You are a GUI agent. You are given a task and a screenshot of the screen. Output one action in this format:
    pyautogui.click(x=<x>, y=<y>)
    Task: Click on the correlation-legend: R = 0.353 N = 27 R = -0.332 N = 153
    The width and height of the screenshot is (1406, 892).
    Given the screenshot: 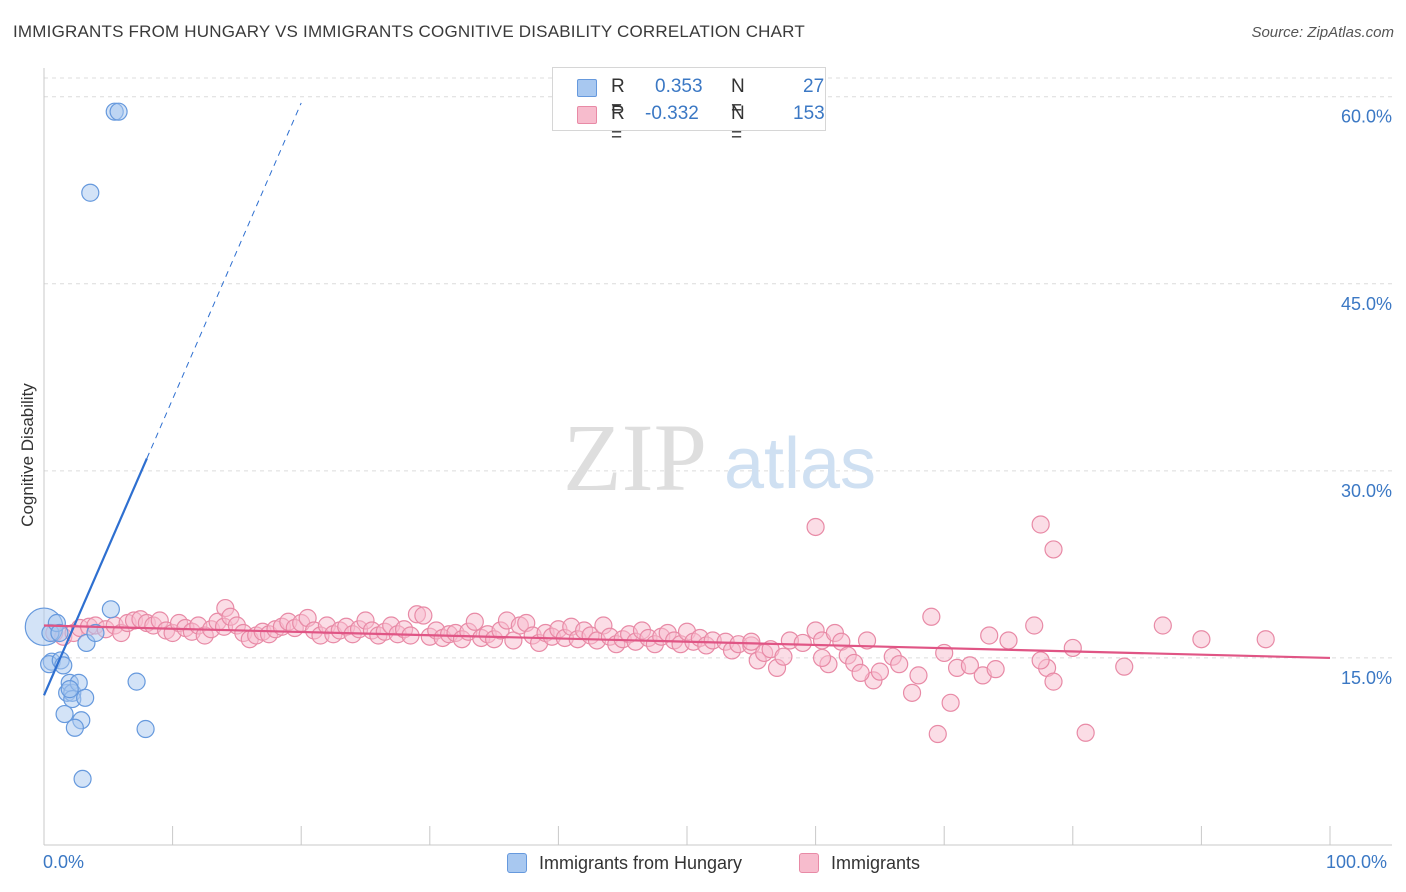 What is the action you would take?
    pyautogui.click(x=689, y=106)
    